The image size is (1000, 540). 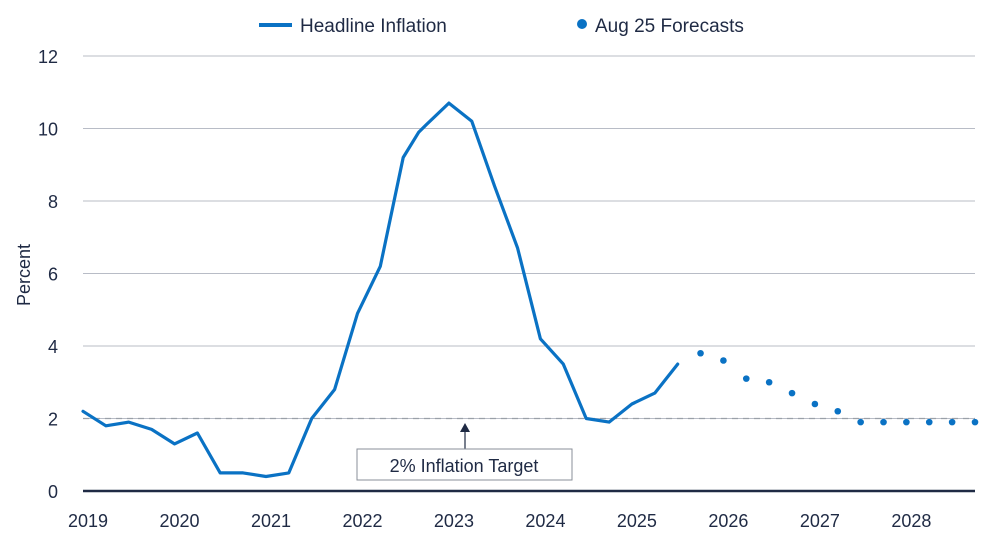 I want to click on legend-swatch-dot, so click(x=582, y=24).